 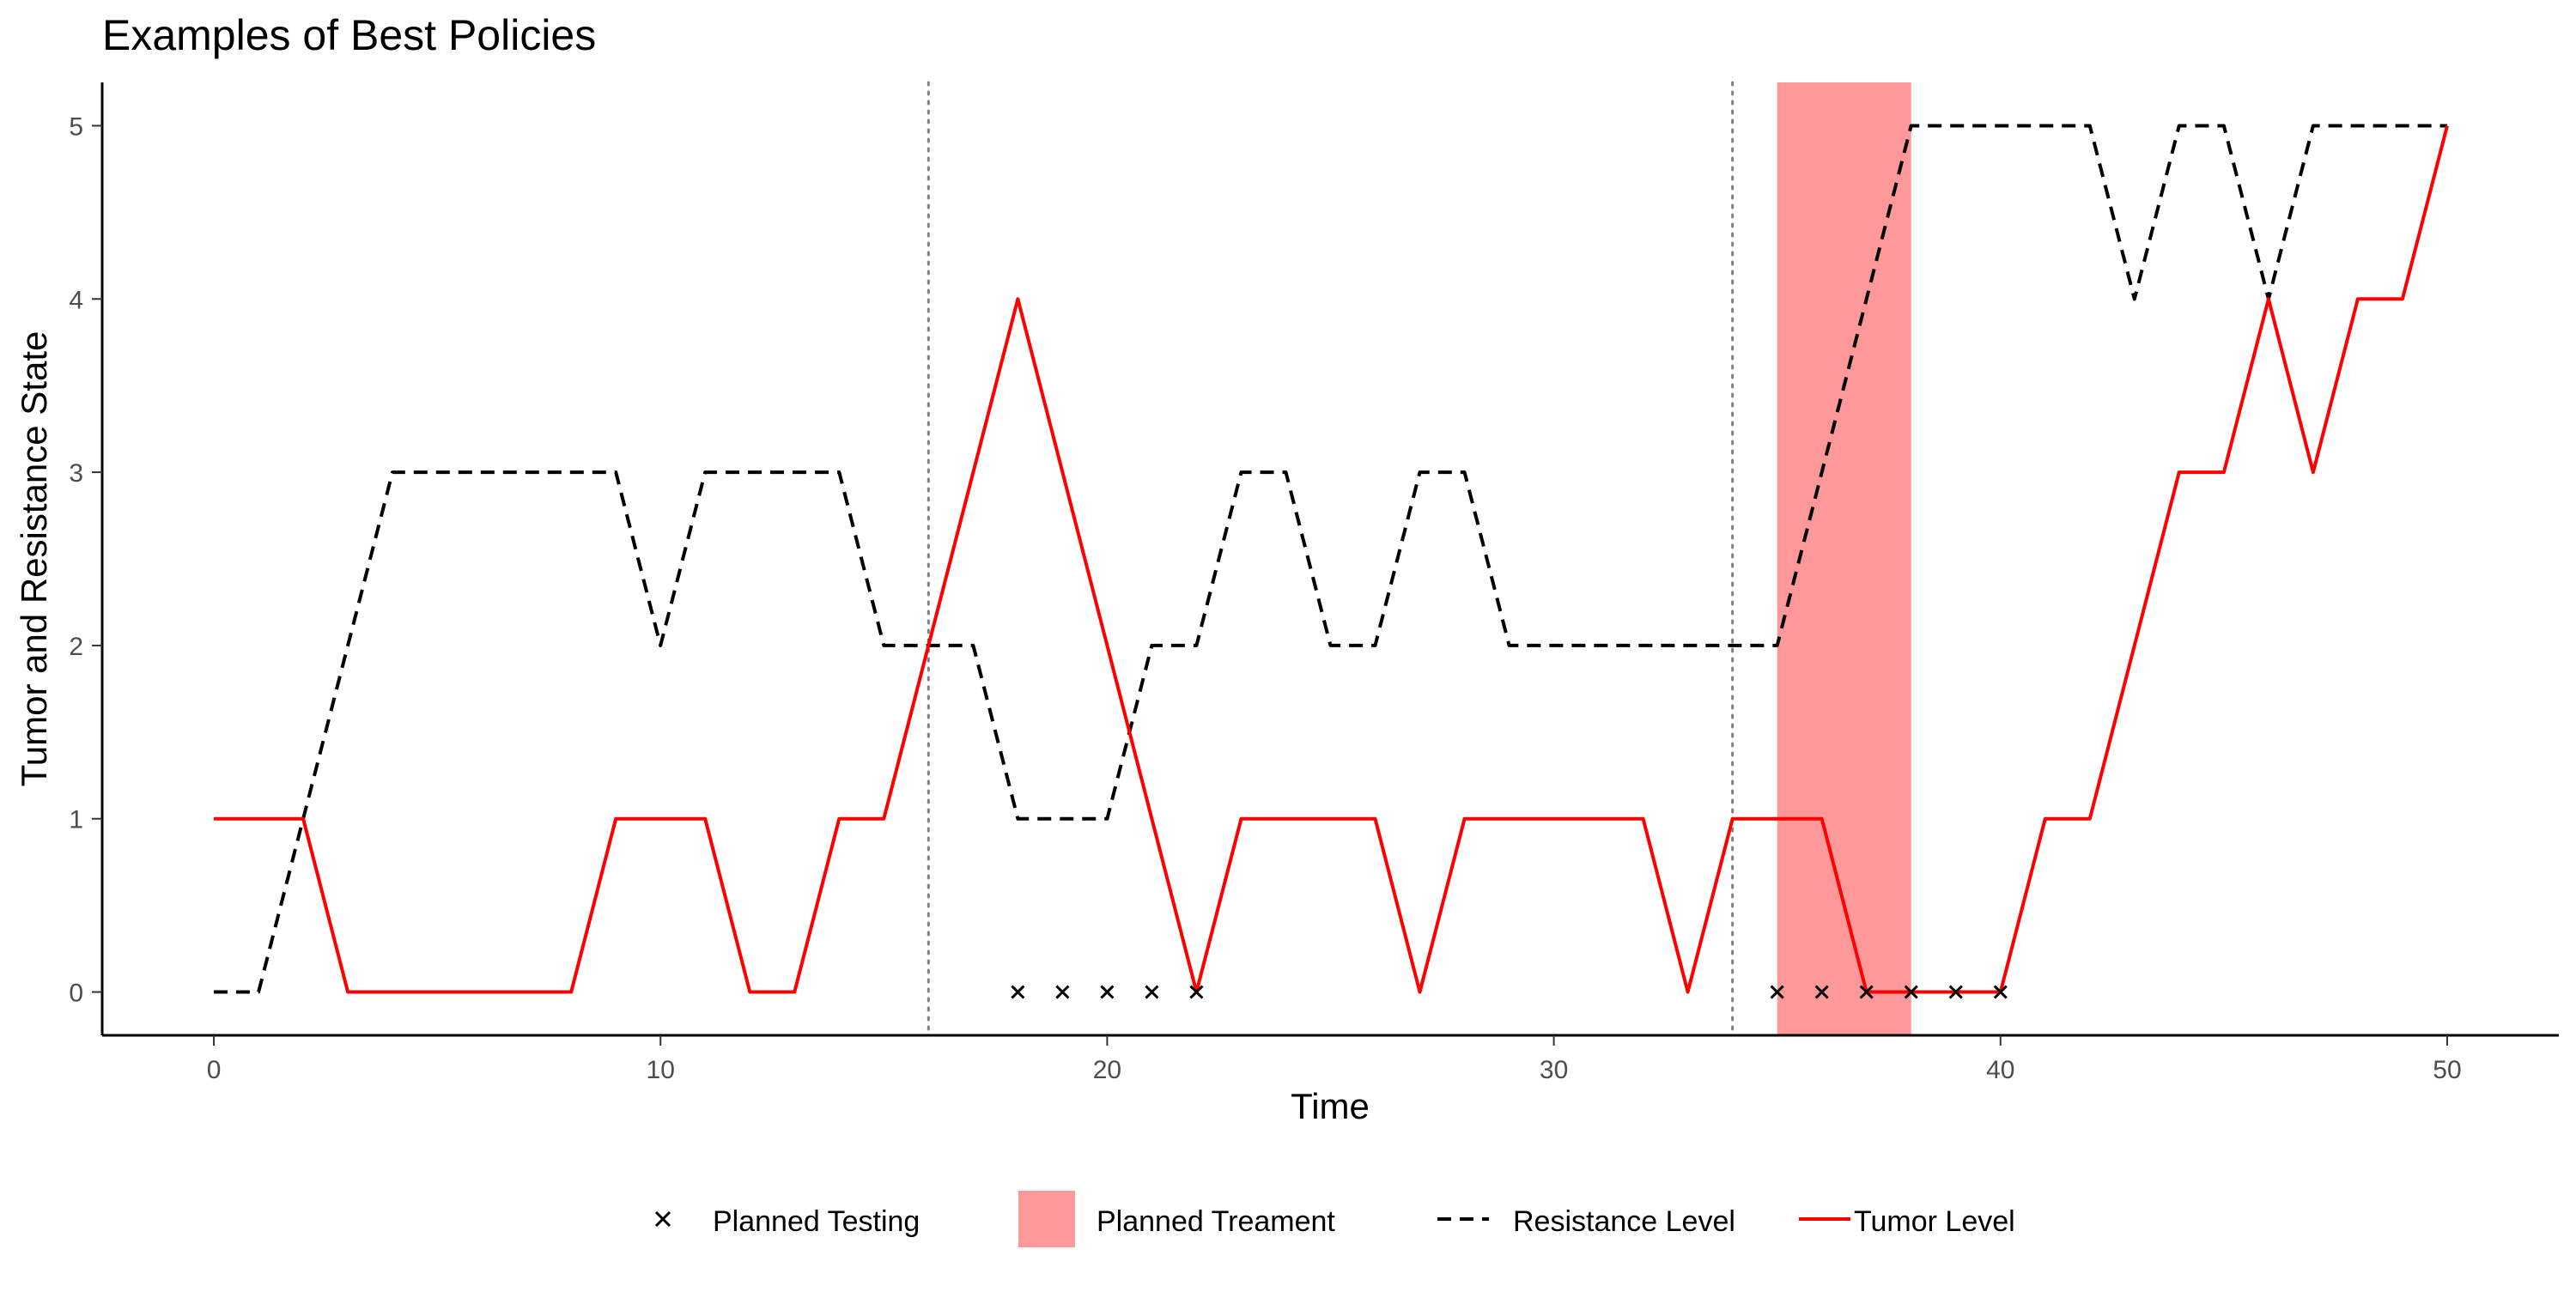 What do you see at coordinates (817, 1221) in the screenshot?
I see `legend-label-planned-testing: Planned Testing` at bounding box center [817, 1221].